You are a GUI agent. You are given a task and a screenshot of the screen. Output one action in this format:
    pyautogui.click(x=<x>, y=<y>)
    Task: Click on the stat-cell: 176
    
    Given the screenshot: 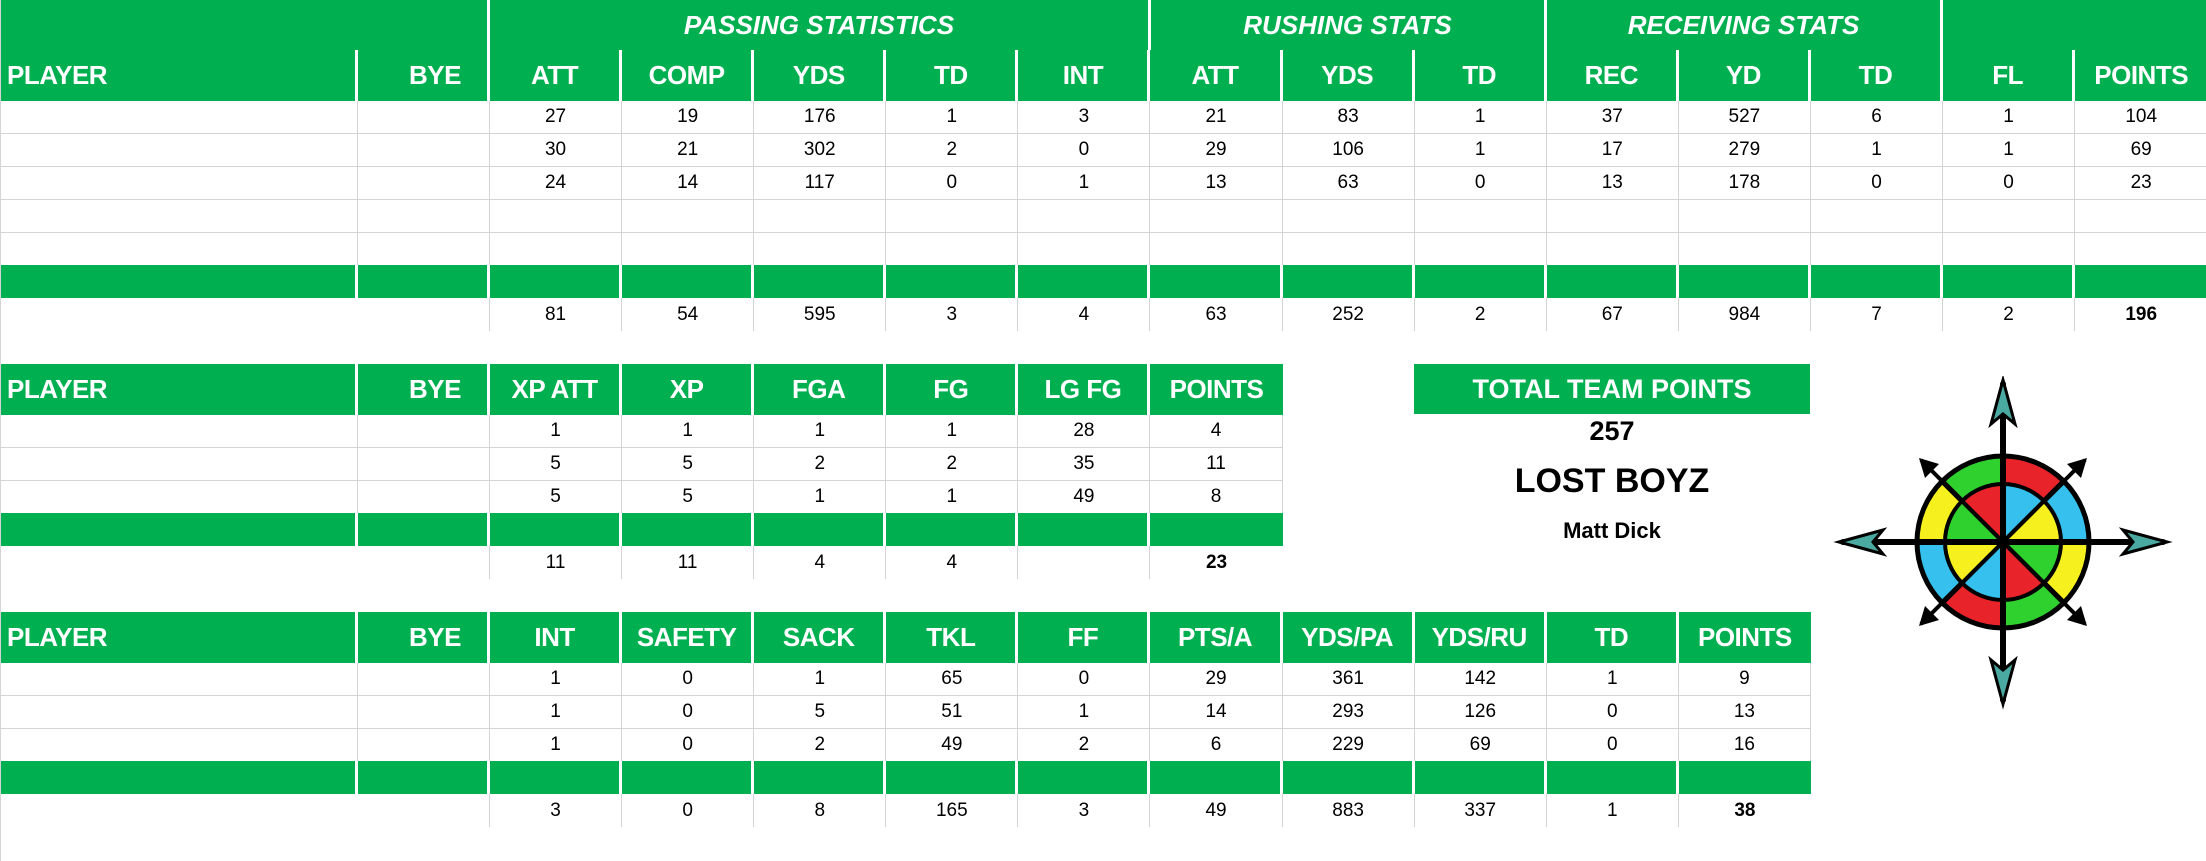 What is the action you would take?
    pyautogui.click(x=820, y=117)
    